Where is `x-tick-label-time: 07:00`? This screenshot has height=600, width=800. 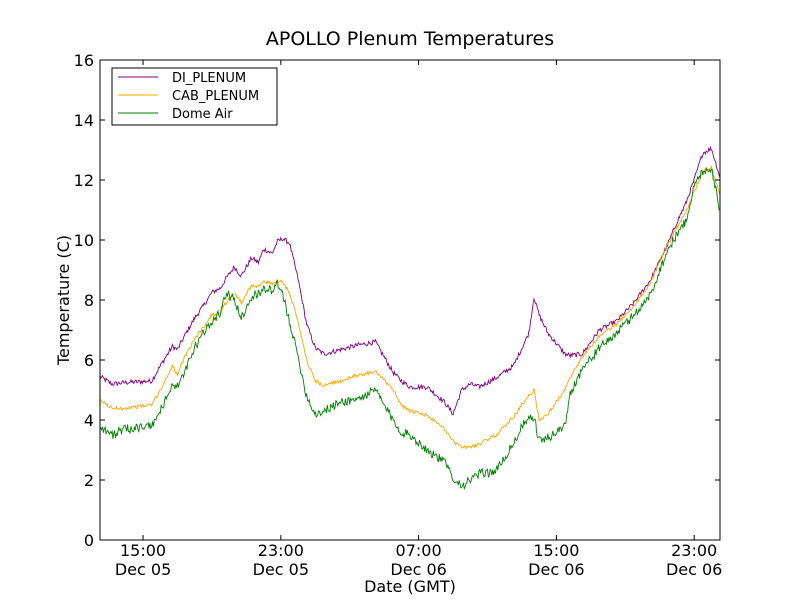 x-tick-label-time: 07:00 is located at coordinates (419, 550).